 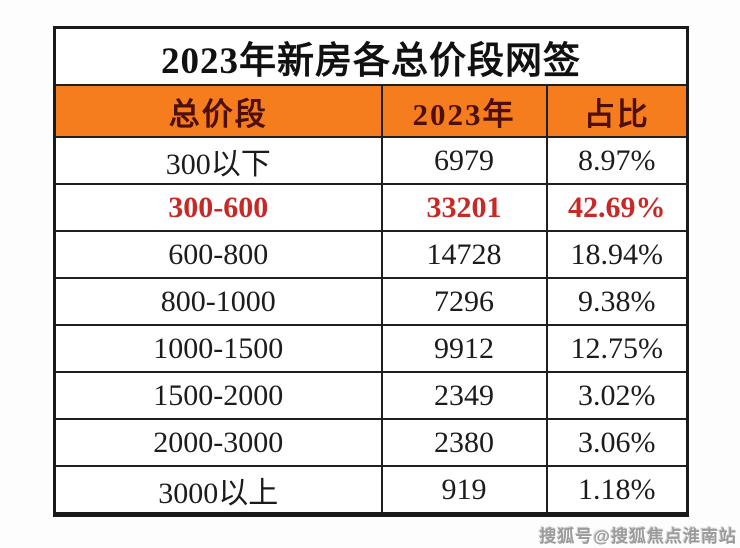 I want to click on table-row: 800-1000 7296 9.38%, so click(x=371, y=301).